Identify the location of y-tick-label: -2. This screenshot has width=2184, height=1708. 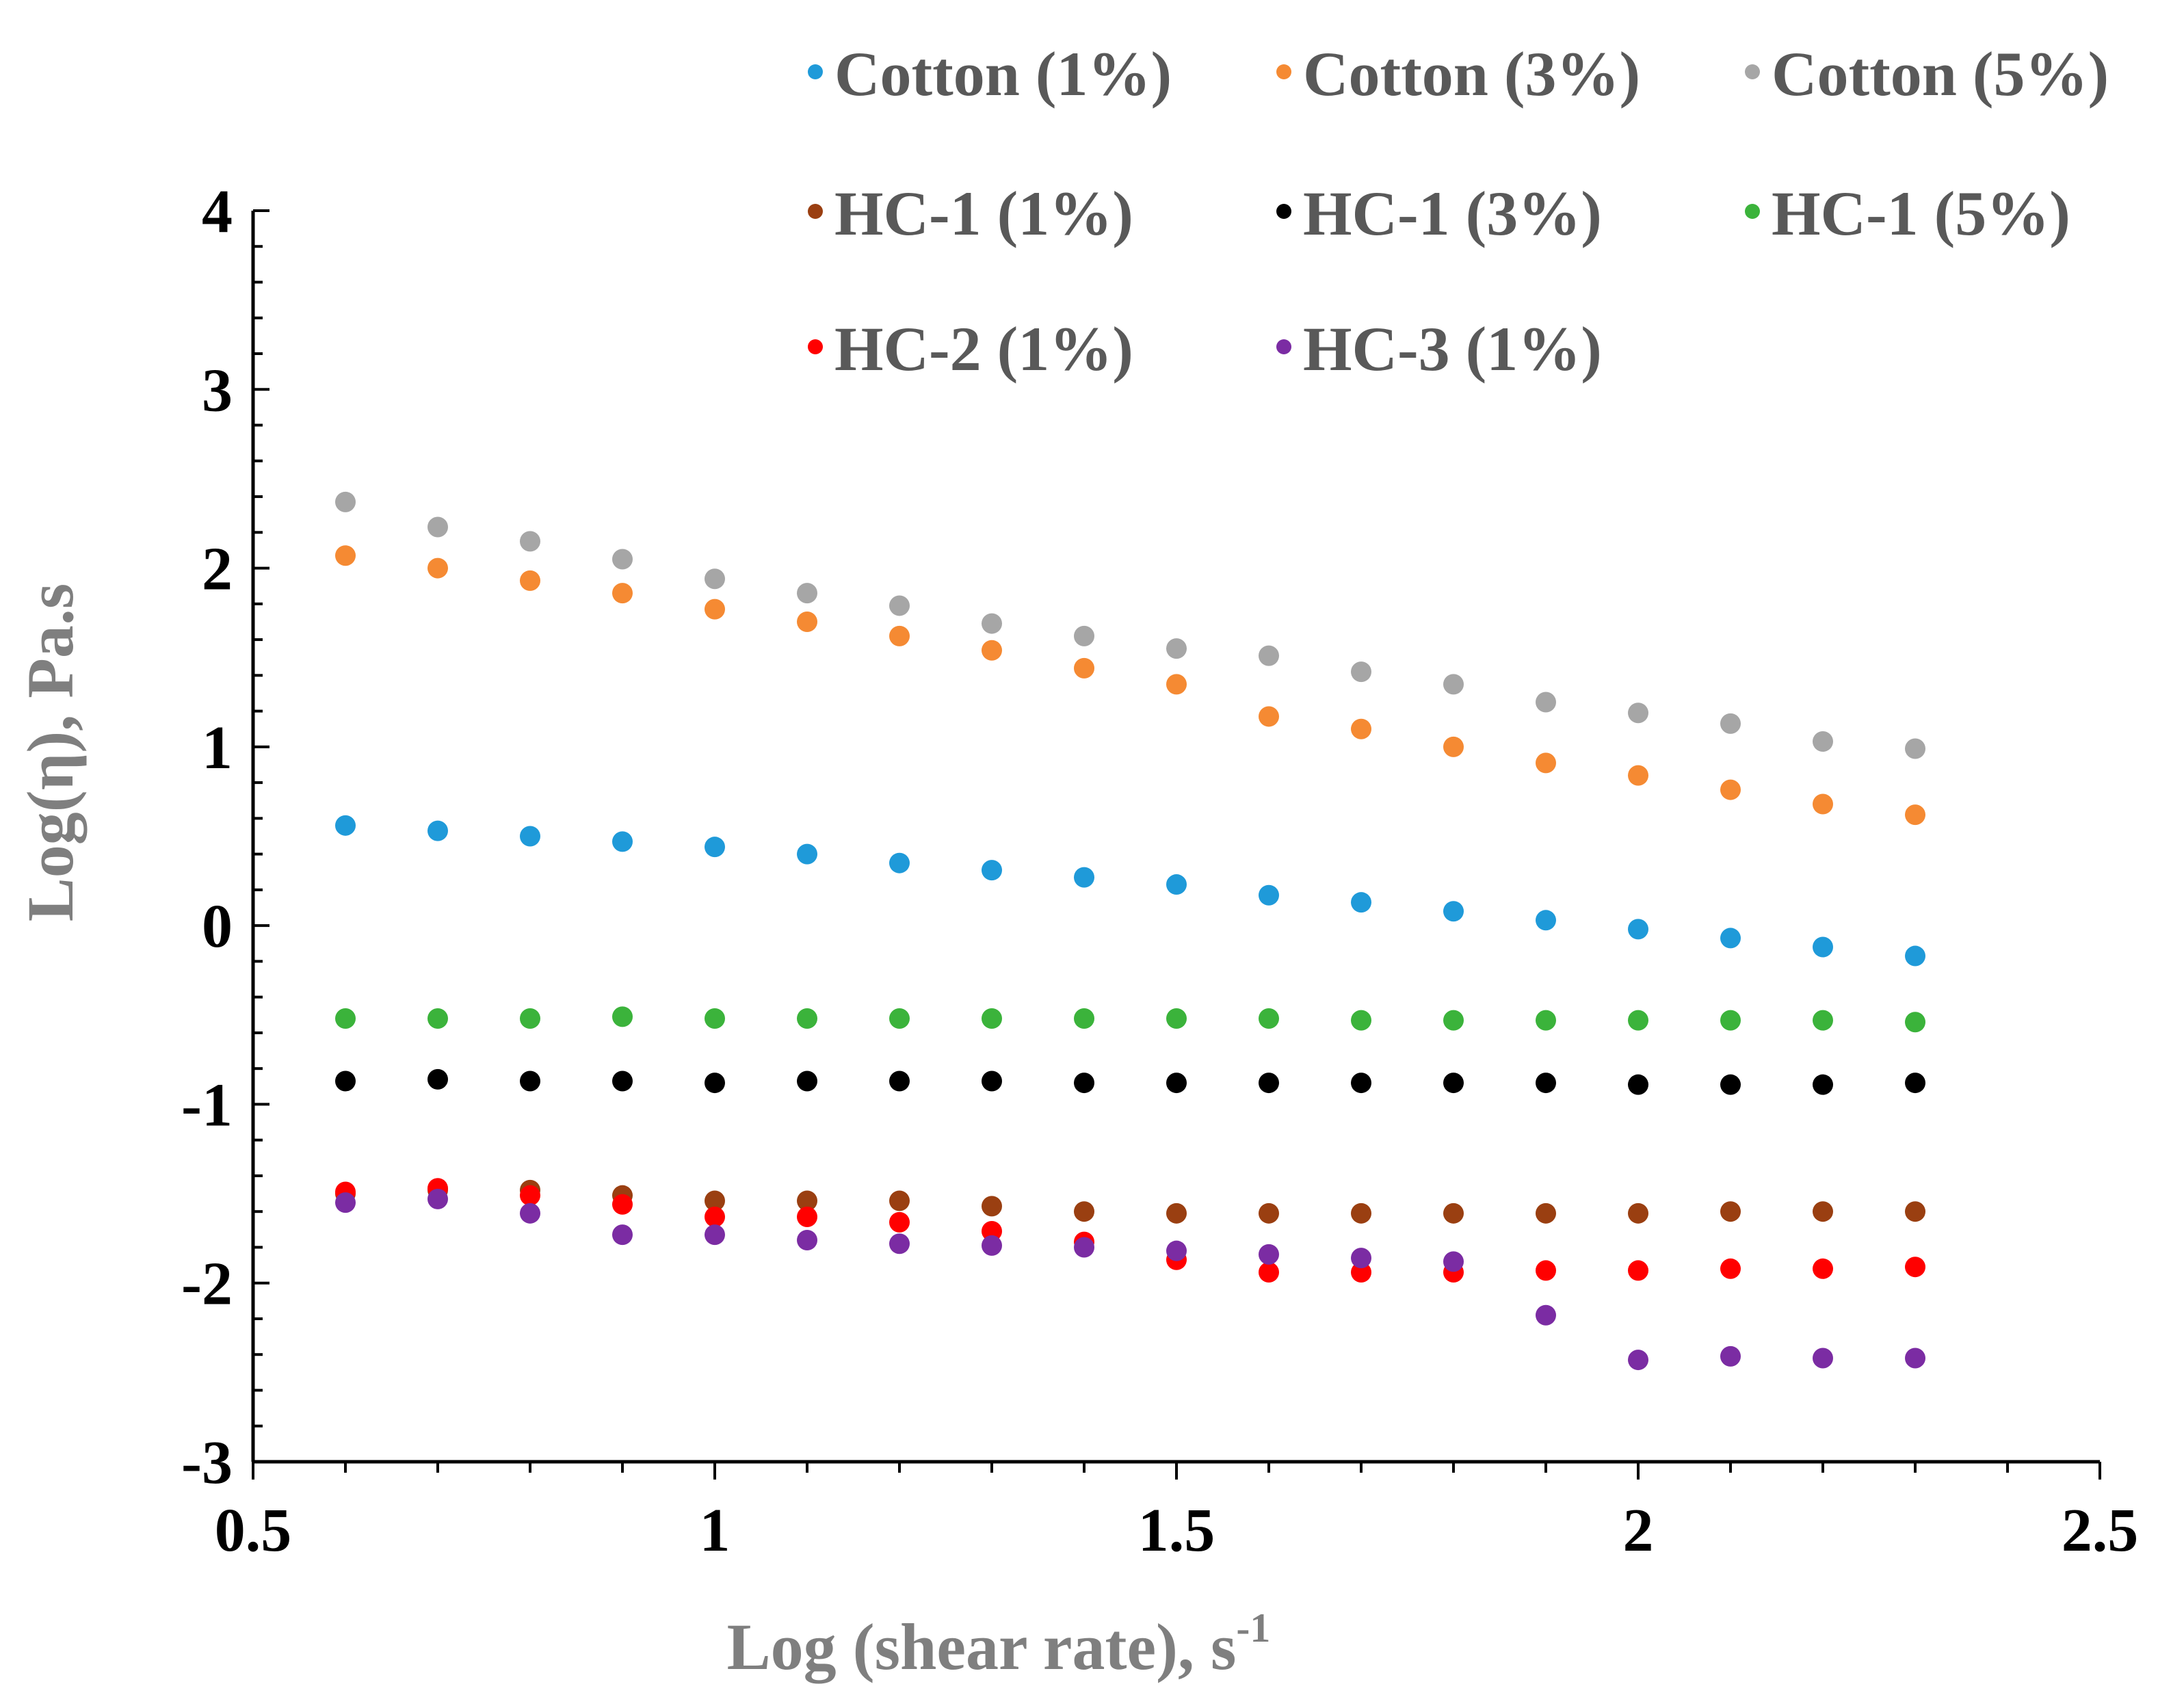
(207, 1284).